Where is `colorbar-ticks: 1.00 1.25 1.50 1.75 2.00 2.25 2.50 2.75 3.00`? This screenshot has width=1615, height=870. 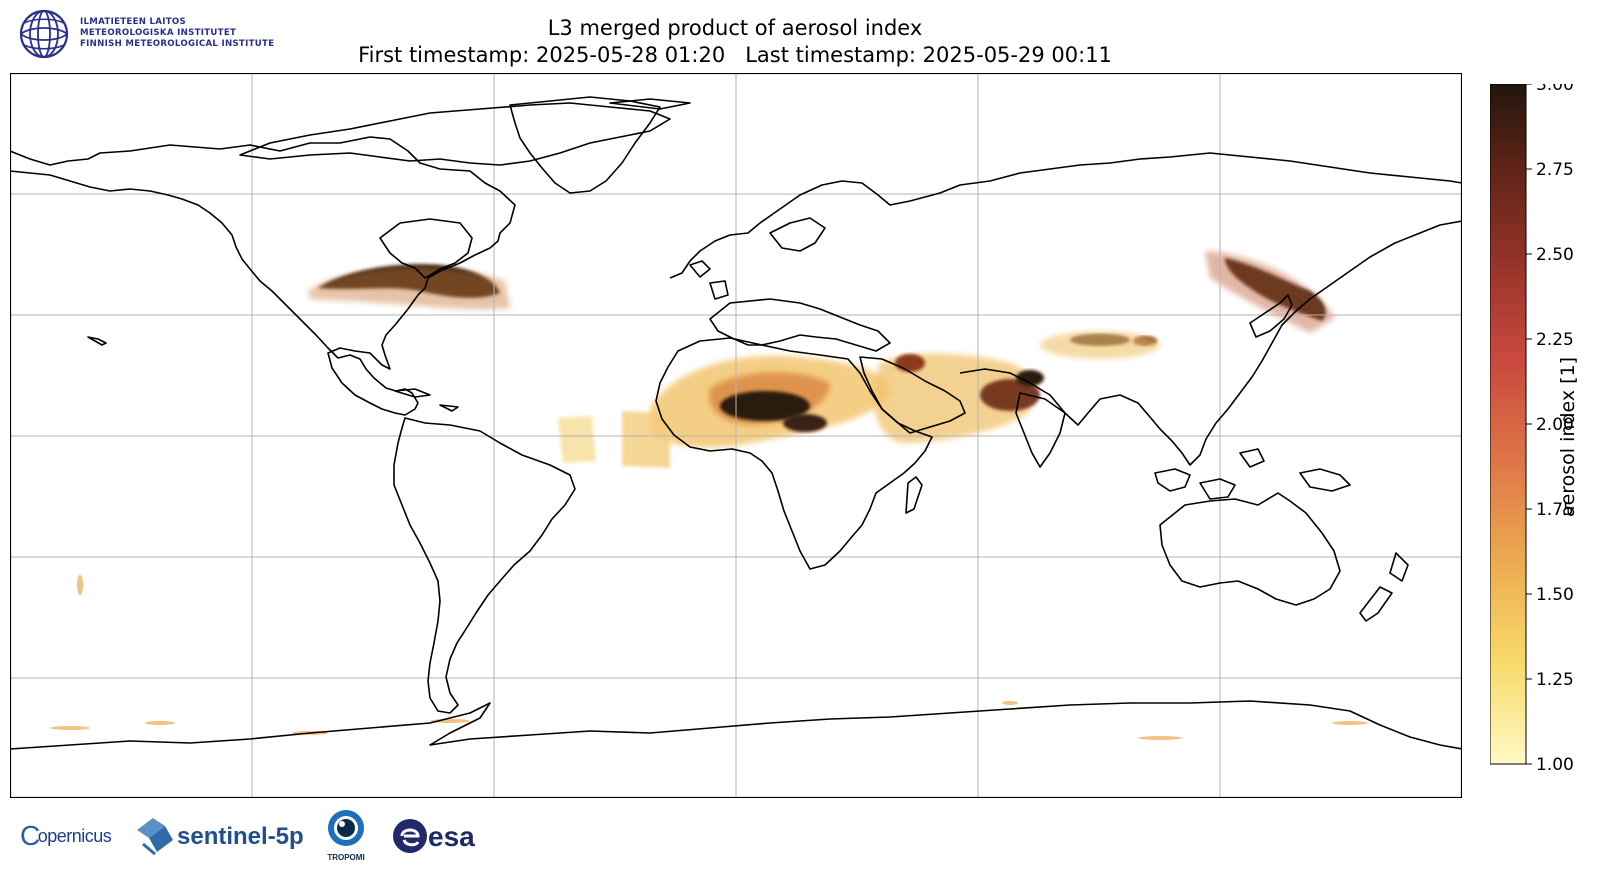 colorbar-ticks: 1.00 1.25 1.50 1.75 2.00 2.25 2.50 2.75 3.00 is located at coordinates (1550, 429).